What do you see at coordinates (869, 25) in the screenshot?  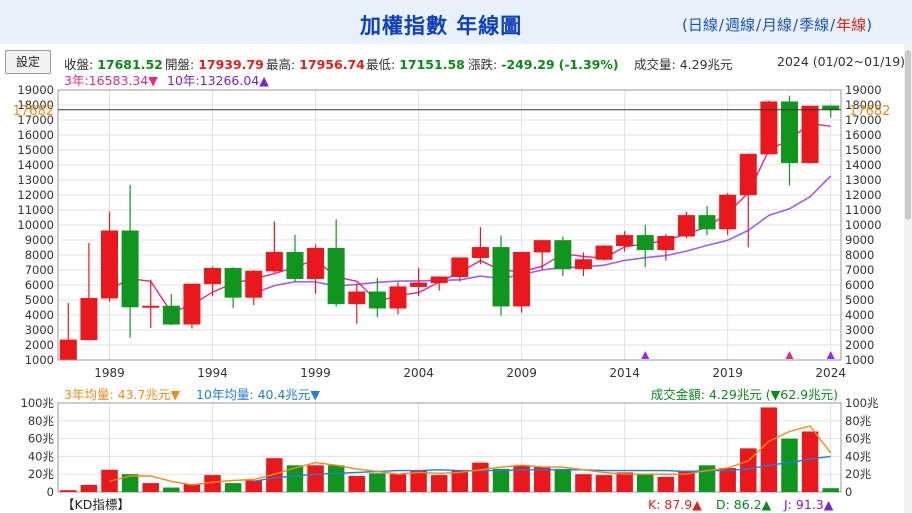 I see `period-close-paren: )` at bounding box center [869, 25].